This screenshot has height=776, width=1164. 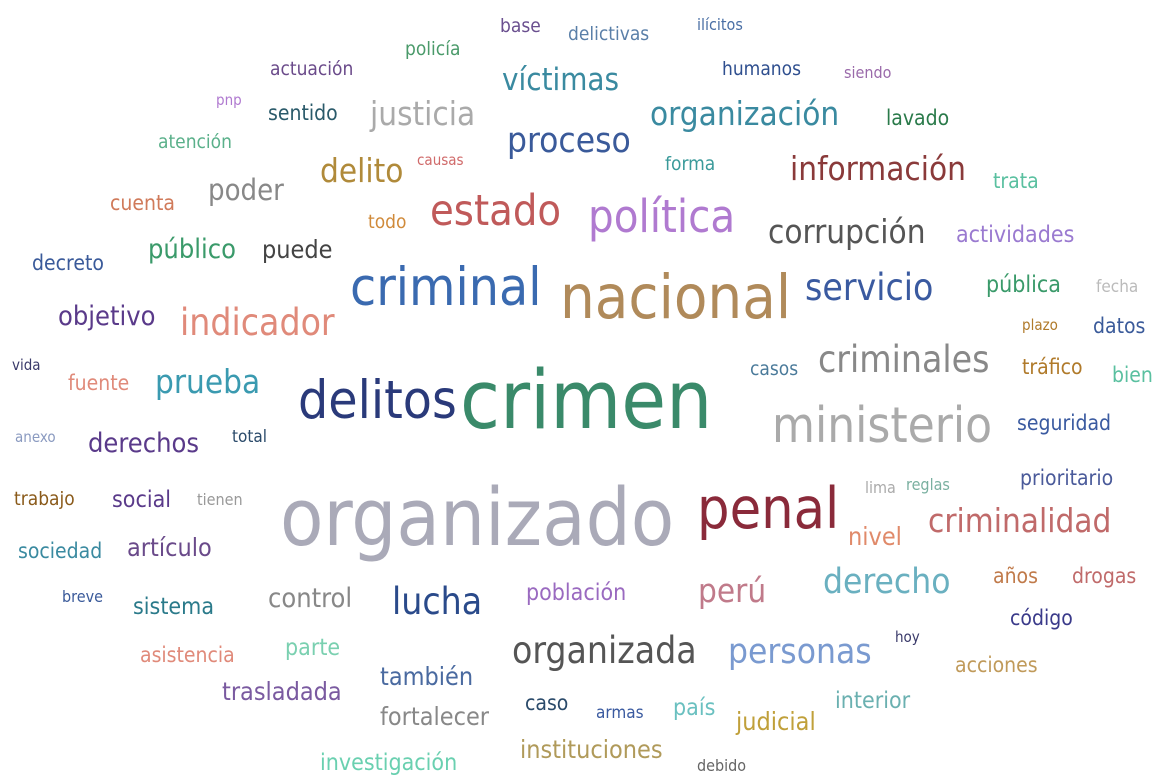 I want to click on word: crimen, so click(x=586, y=401).